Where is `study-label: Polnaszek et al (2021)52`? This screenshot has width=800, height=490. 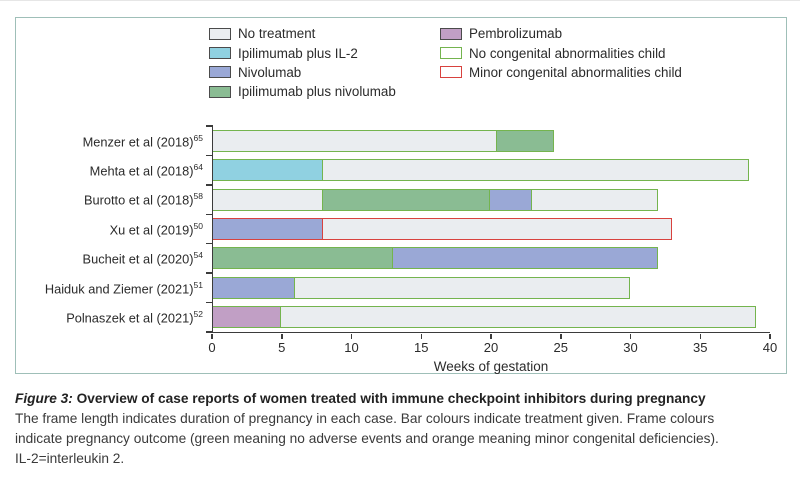
study-label: Polnaszek et al (2021)52 is located at coordinates (114, 317).